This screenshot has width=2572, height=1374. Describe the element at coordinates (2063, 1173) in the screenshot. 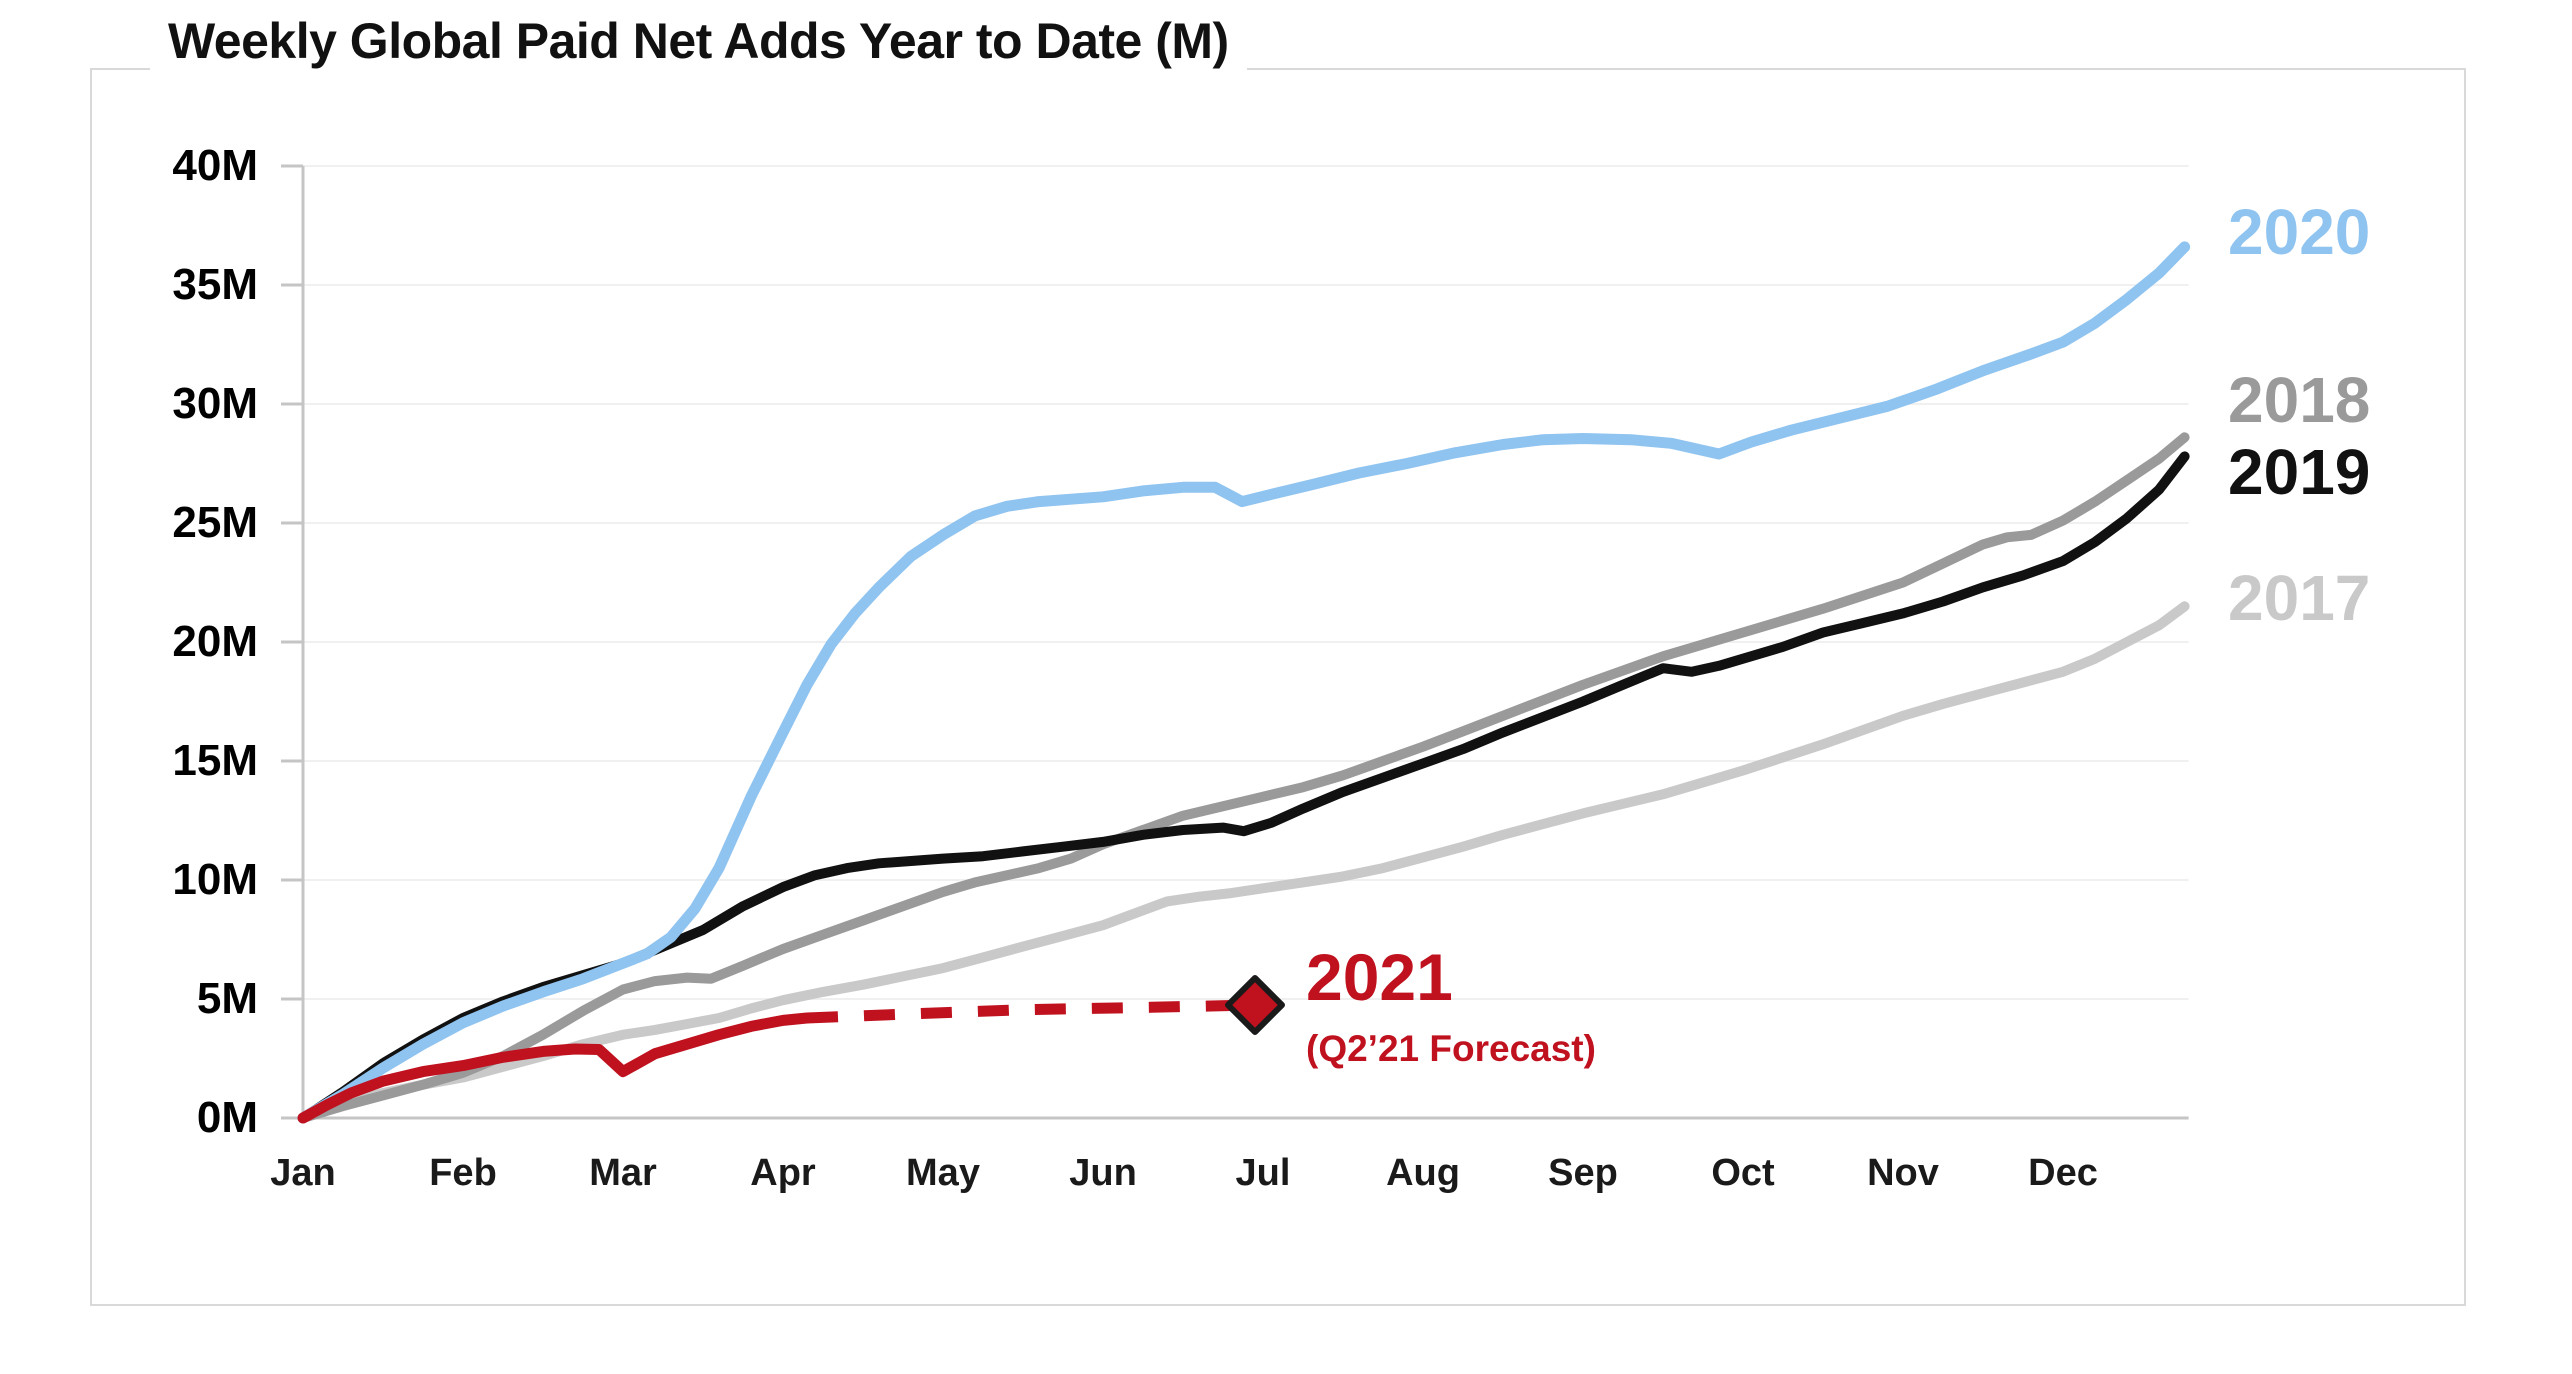

I see `x-axis-label-Dec: Dec` at that location.